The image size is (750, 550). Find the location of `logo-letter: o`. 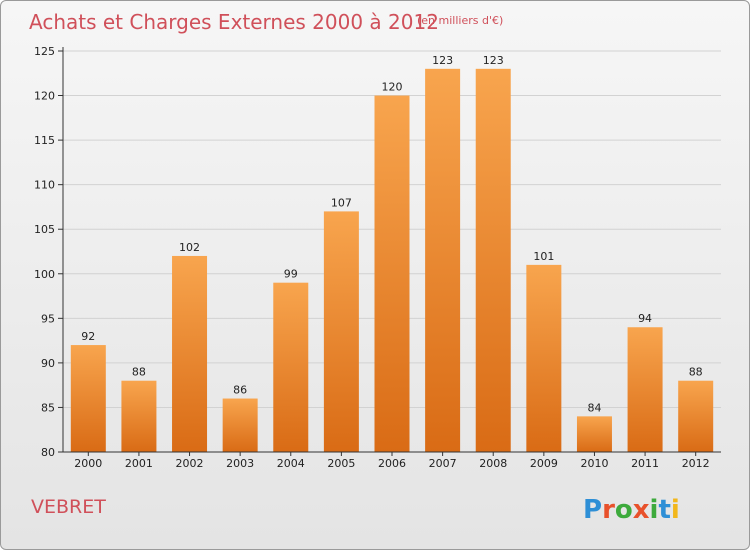

logo-letter: o is located at coordinates (624, 510).